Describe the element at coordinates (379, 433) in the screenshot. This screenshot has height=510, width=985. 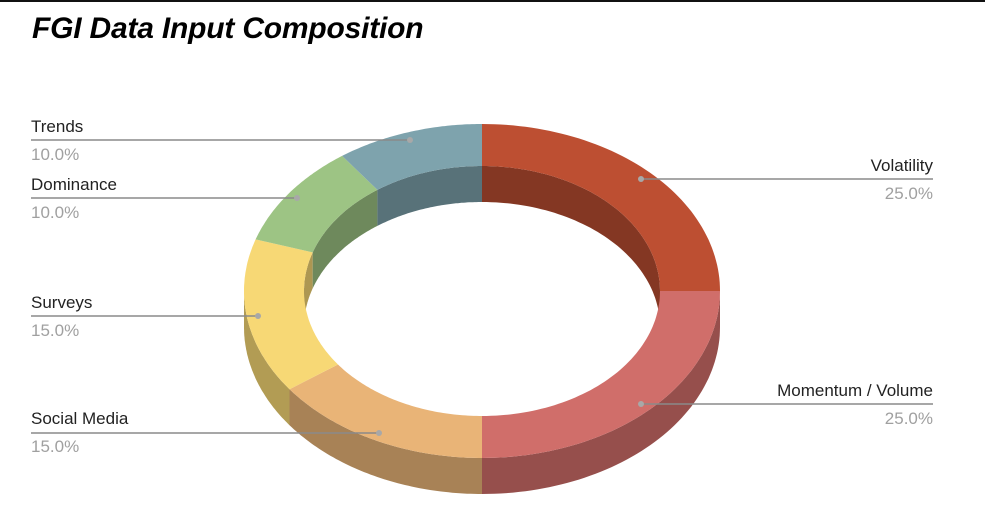
I see `leader-dot-social-media` at that location.